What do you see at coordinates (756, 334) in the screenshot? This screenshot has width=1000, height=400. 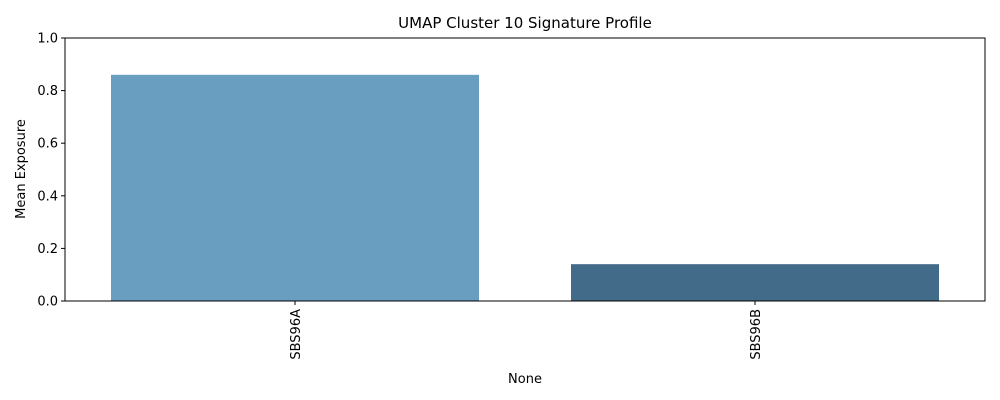 I see `x-tick-label: SBS96B` at bounding box center [756, 334].